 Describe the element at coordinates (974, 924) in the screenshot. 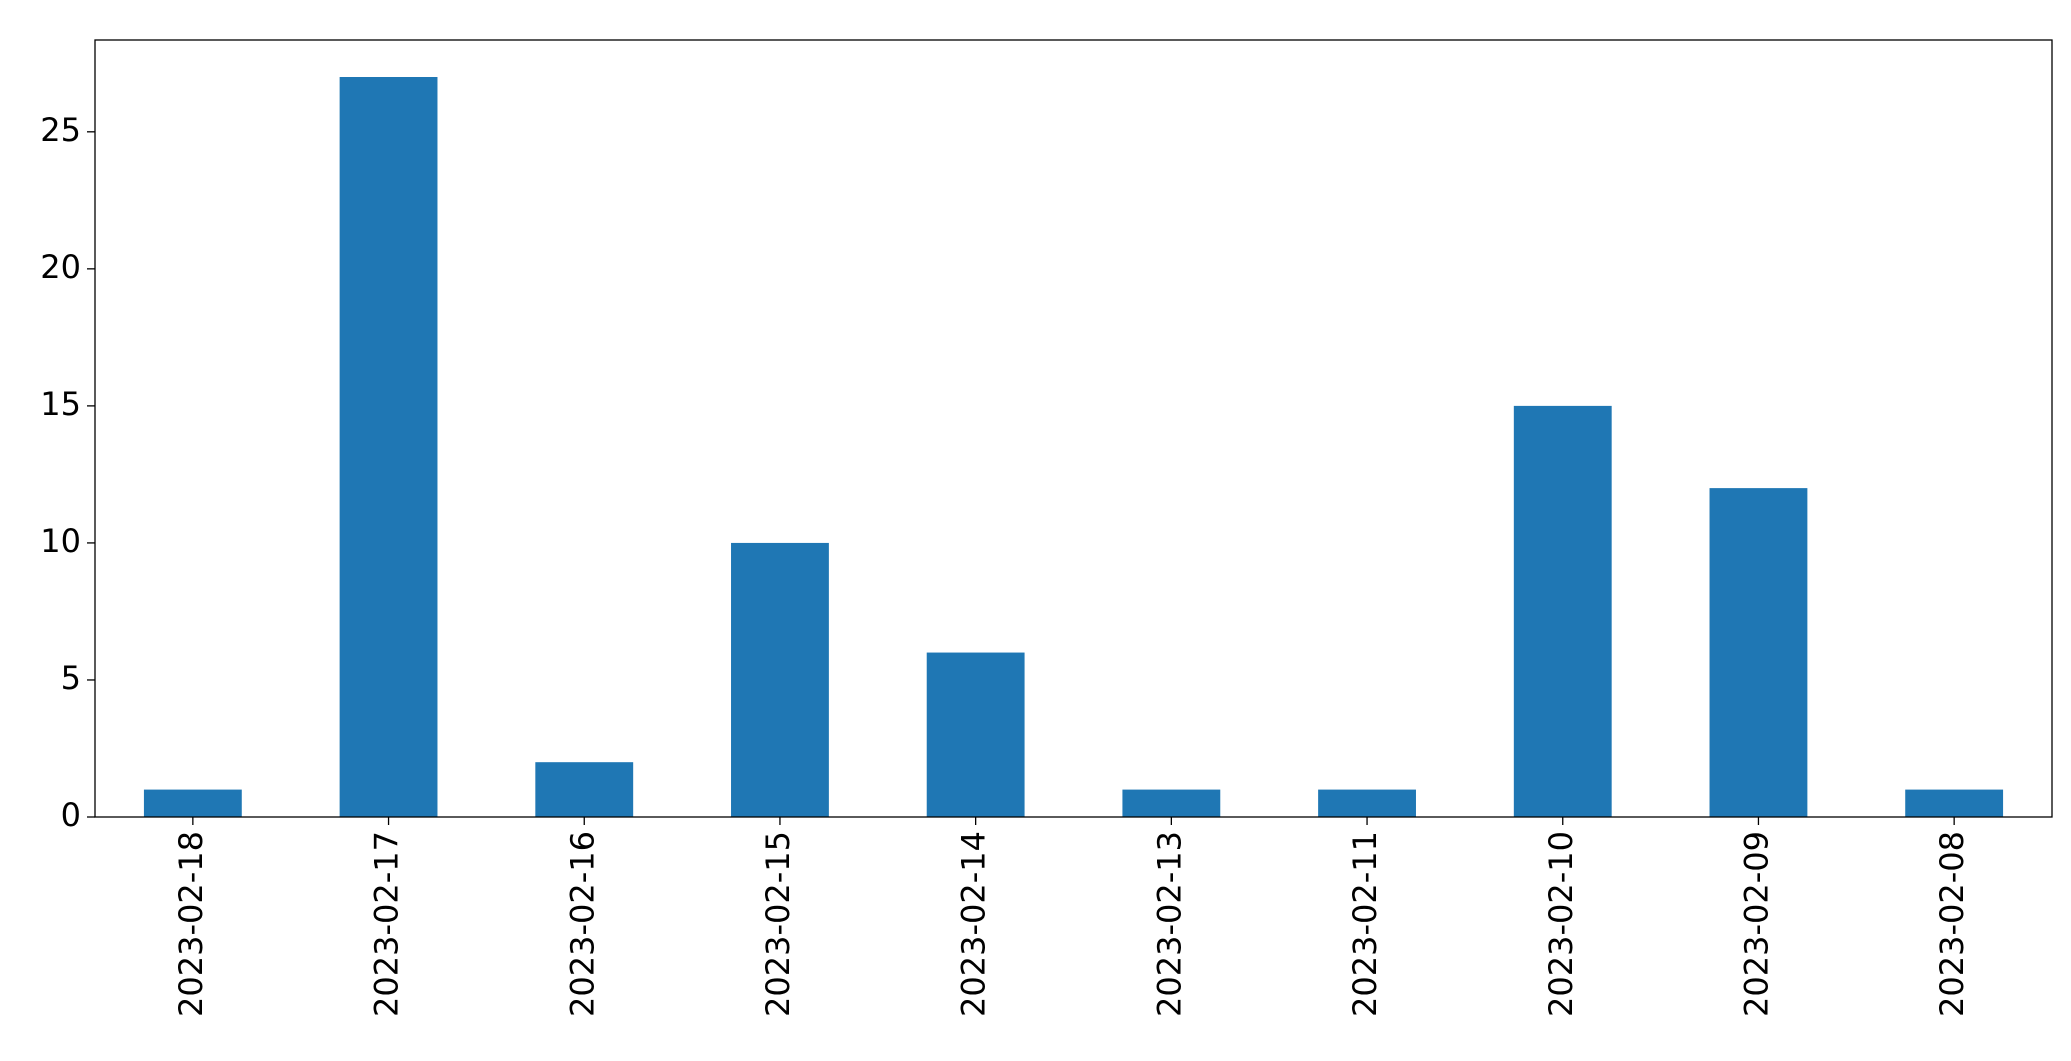

I see `x-tick-label: 2023-02-14` at that location.